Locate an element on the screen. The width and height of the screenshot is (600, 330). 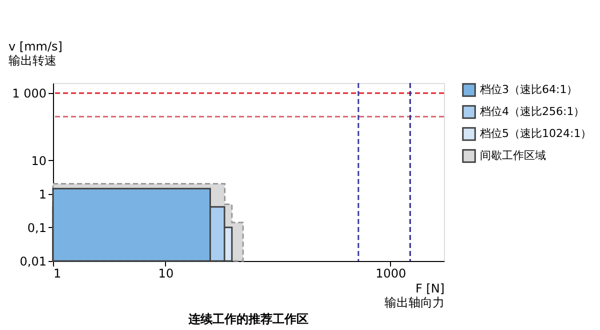
y-tick-label: 10 is located at coordinates (38, 161).